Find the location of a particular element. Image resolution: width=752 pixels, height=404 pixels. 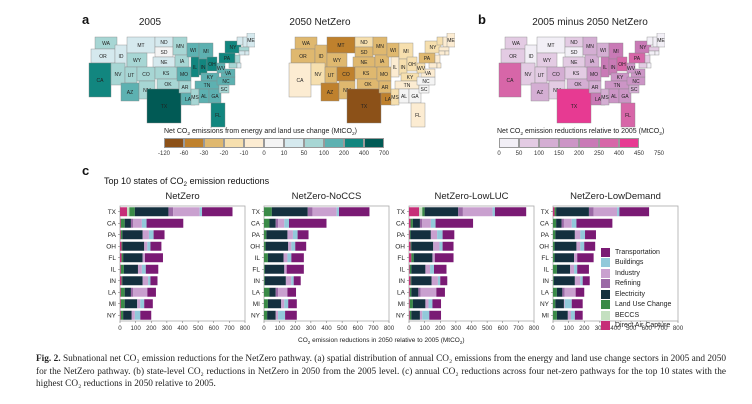

state-label: MI is located at coordinates (206, 52).